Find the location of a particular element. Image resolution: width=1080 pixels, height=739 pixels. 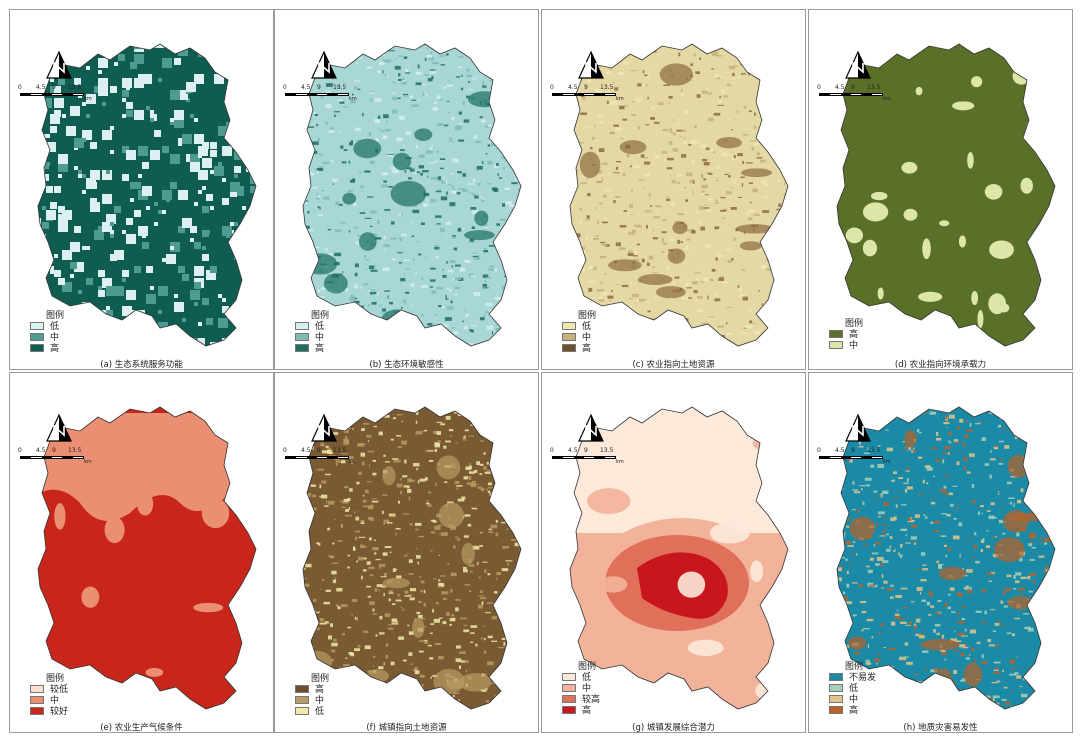

map-panel-g: 0 4.5 9 13.5 km 图例低中较高高 (g) 城镇发展综合潜力 is located at coordinates (673, 552).